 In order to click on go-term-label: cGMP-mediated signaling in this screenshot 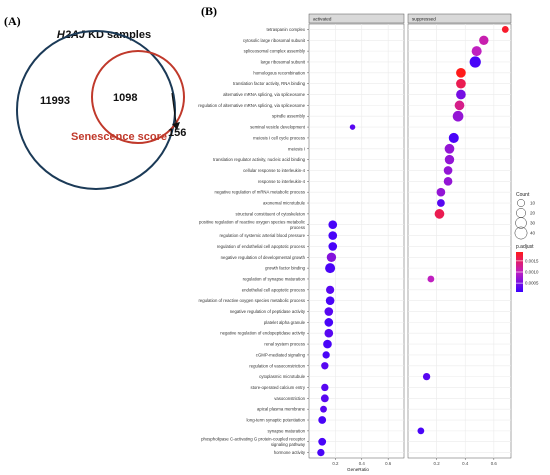, I will do `click(281, 354)`.